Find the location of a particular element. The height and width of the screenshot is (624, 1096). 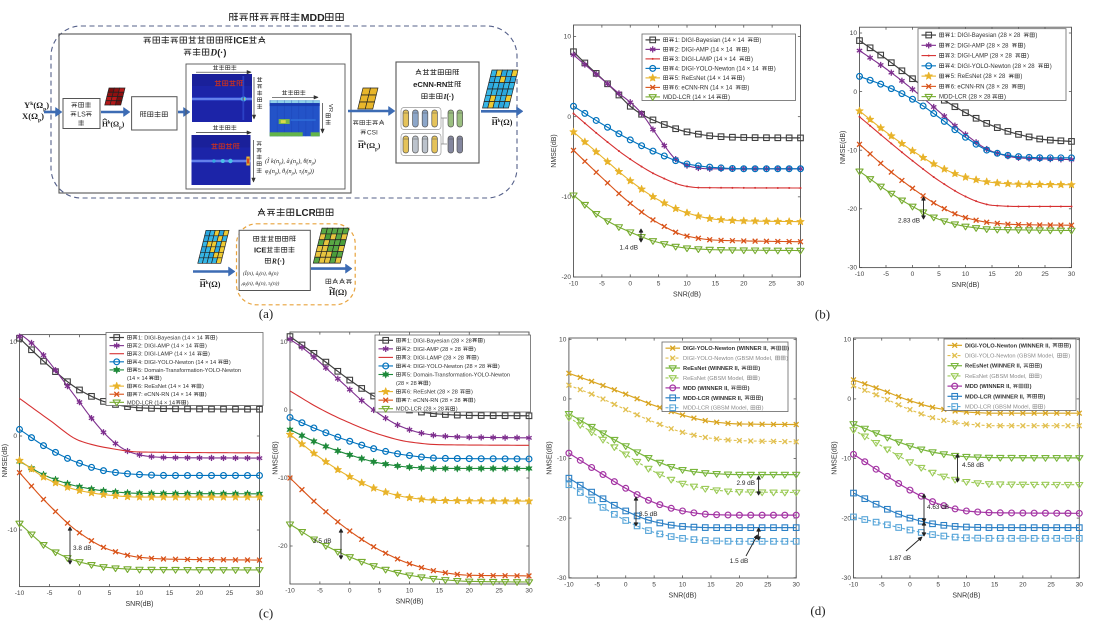

svg-text: 1.87 dB is located at coordinates (900, 558).